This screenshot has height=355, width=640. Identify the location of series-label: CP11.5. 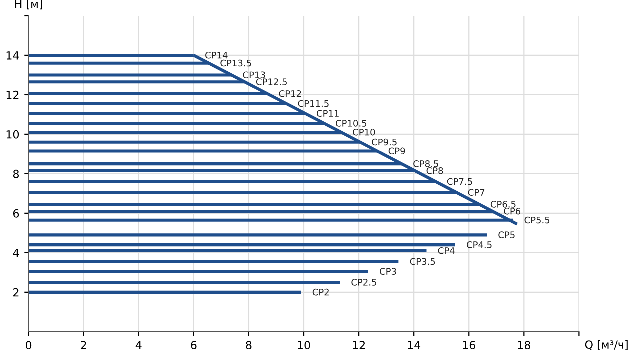
(313, 104).